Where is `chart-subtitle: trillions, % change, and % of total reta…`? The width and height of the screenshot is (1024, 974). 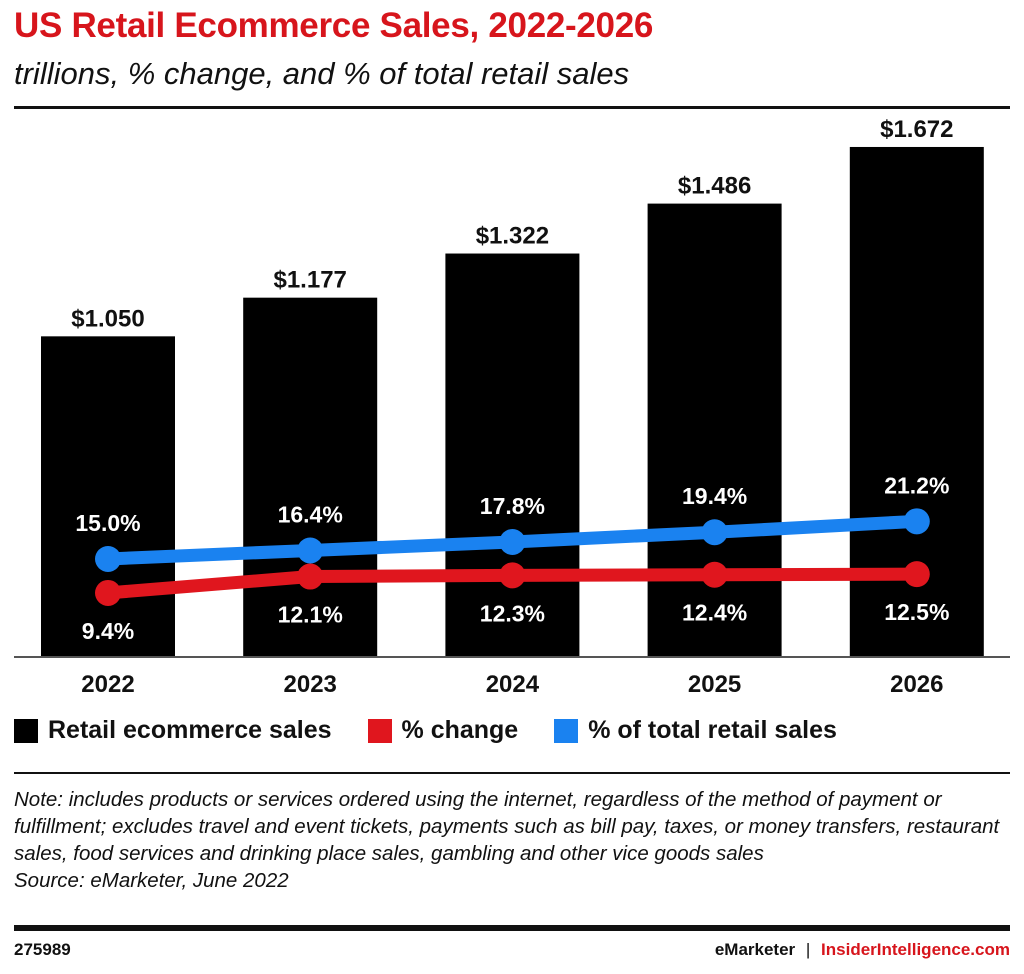 chart-subtitle: trillions, % change, and % of total reta… is located at coordinates (322, 73).